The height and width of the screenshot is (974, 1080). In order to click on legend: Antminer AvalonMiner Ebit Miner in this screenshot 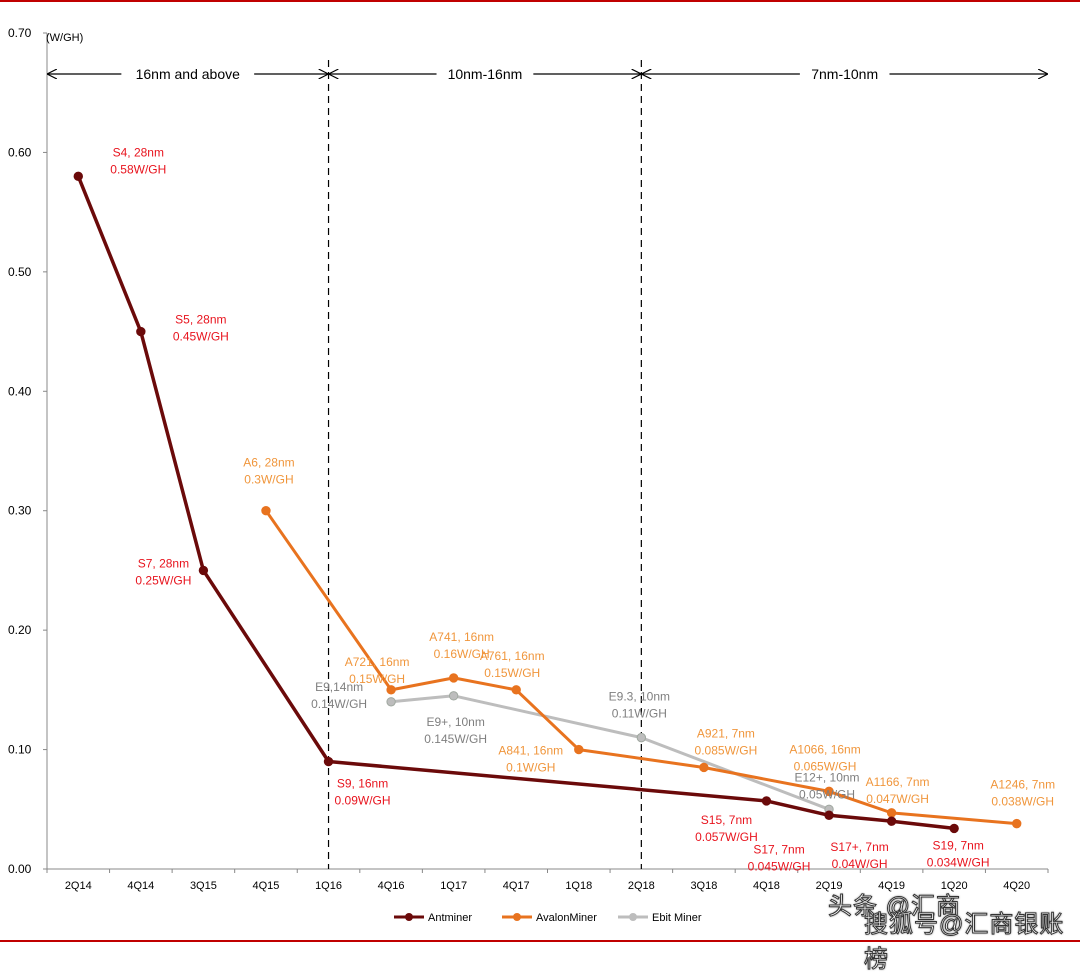, I will do `click(548, 918)`.